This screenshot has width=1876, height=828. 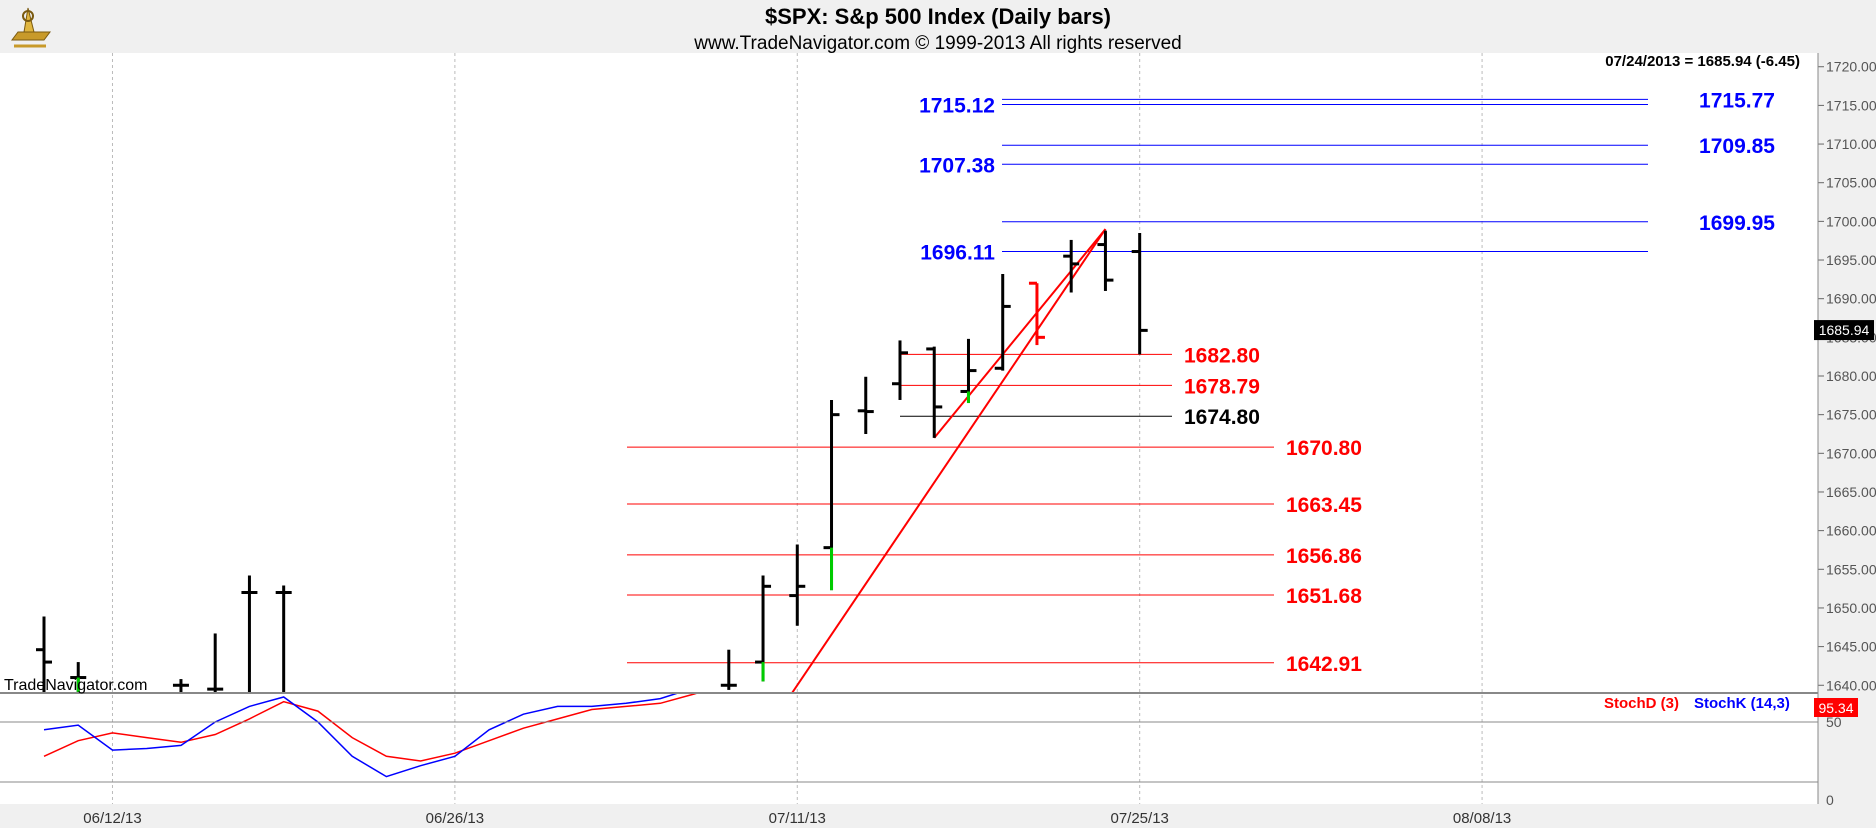 I want to click on y-tick-label: 1660.00, so click(x=1851, y=531).